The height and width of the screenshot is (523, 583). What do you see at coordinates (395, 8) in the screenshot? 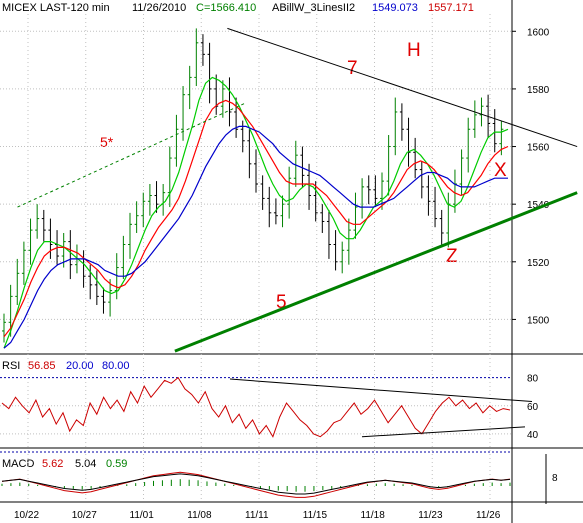
I see `indicator-value-1: 1549.073` at bounding box center [395, 8].